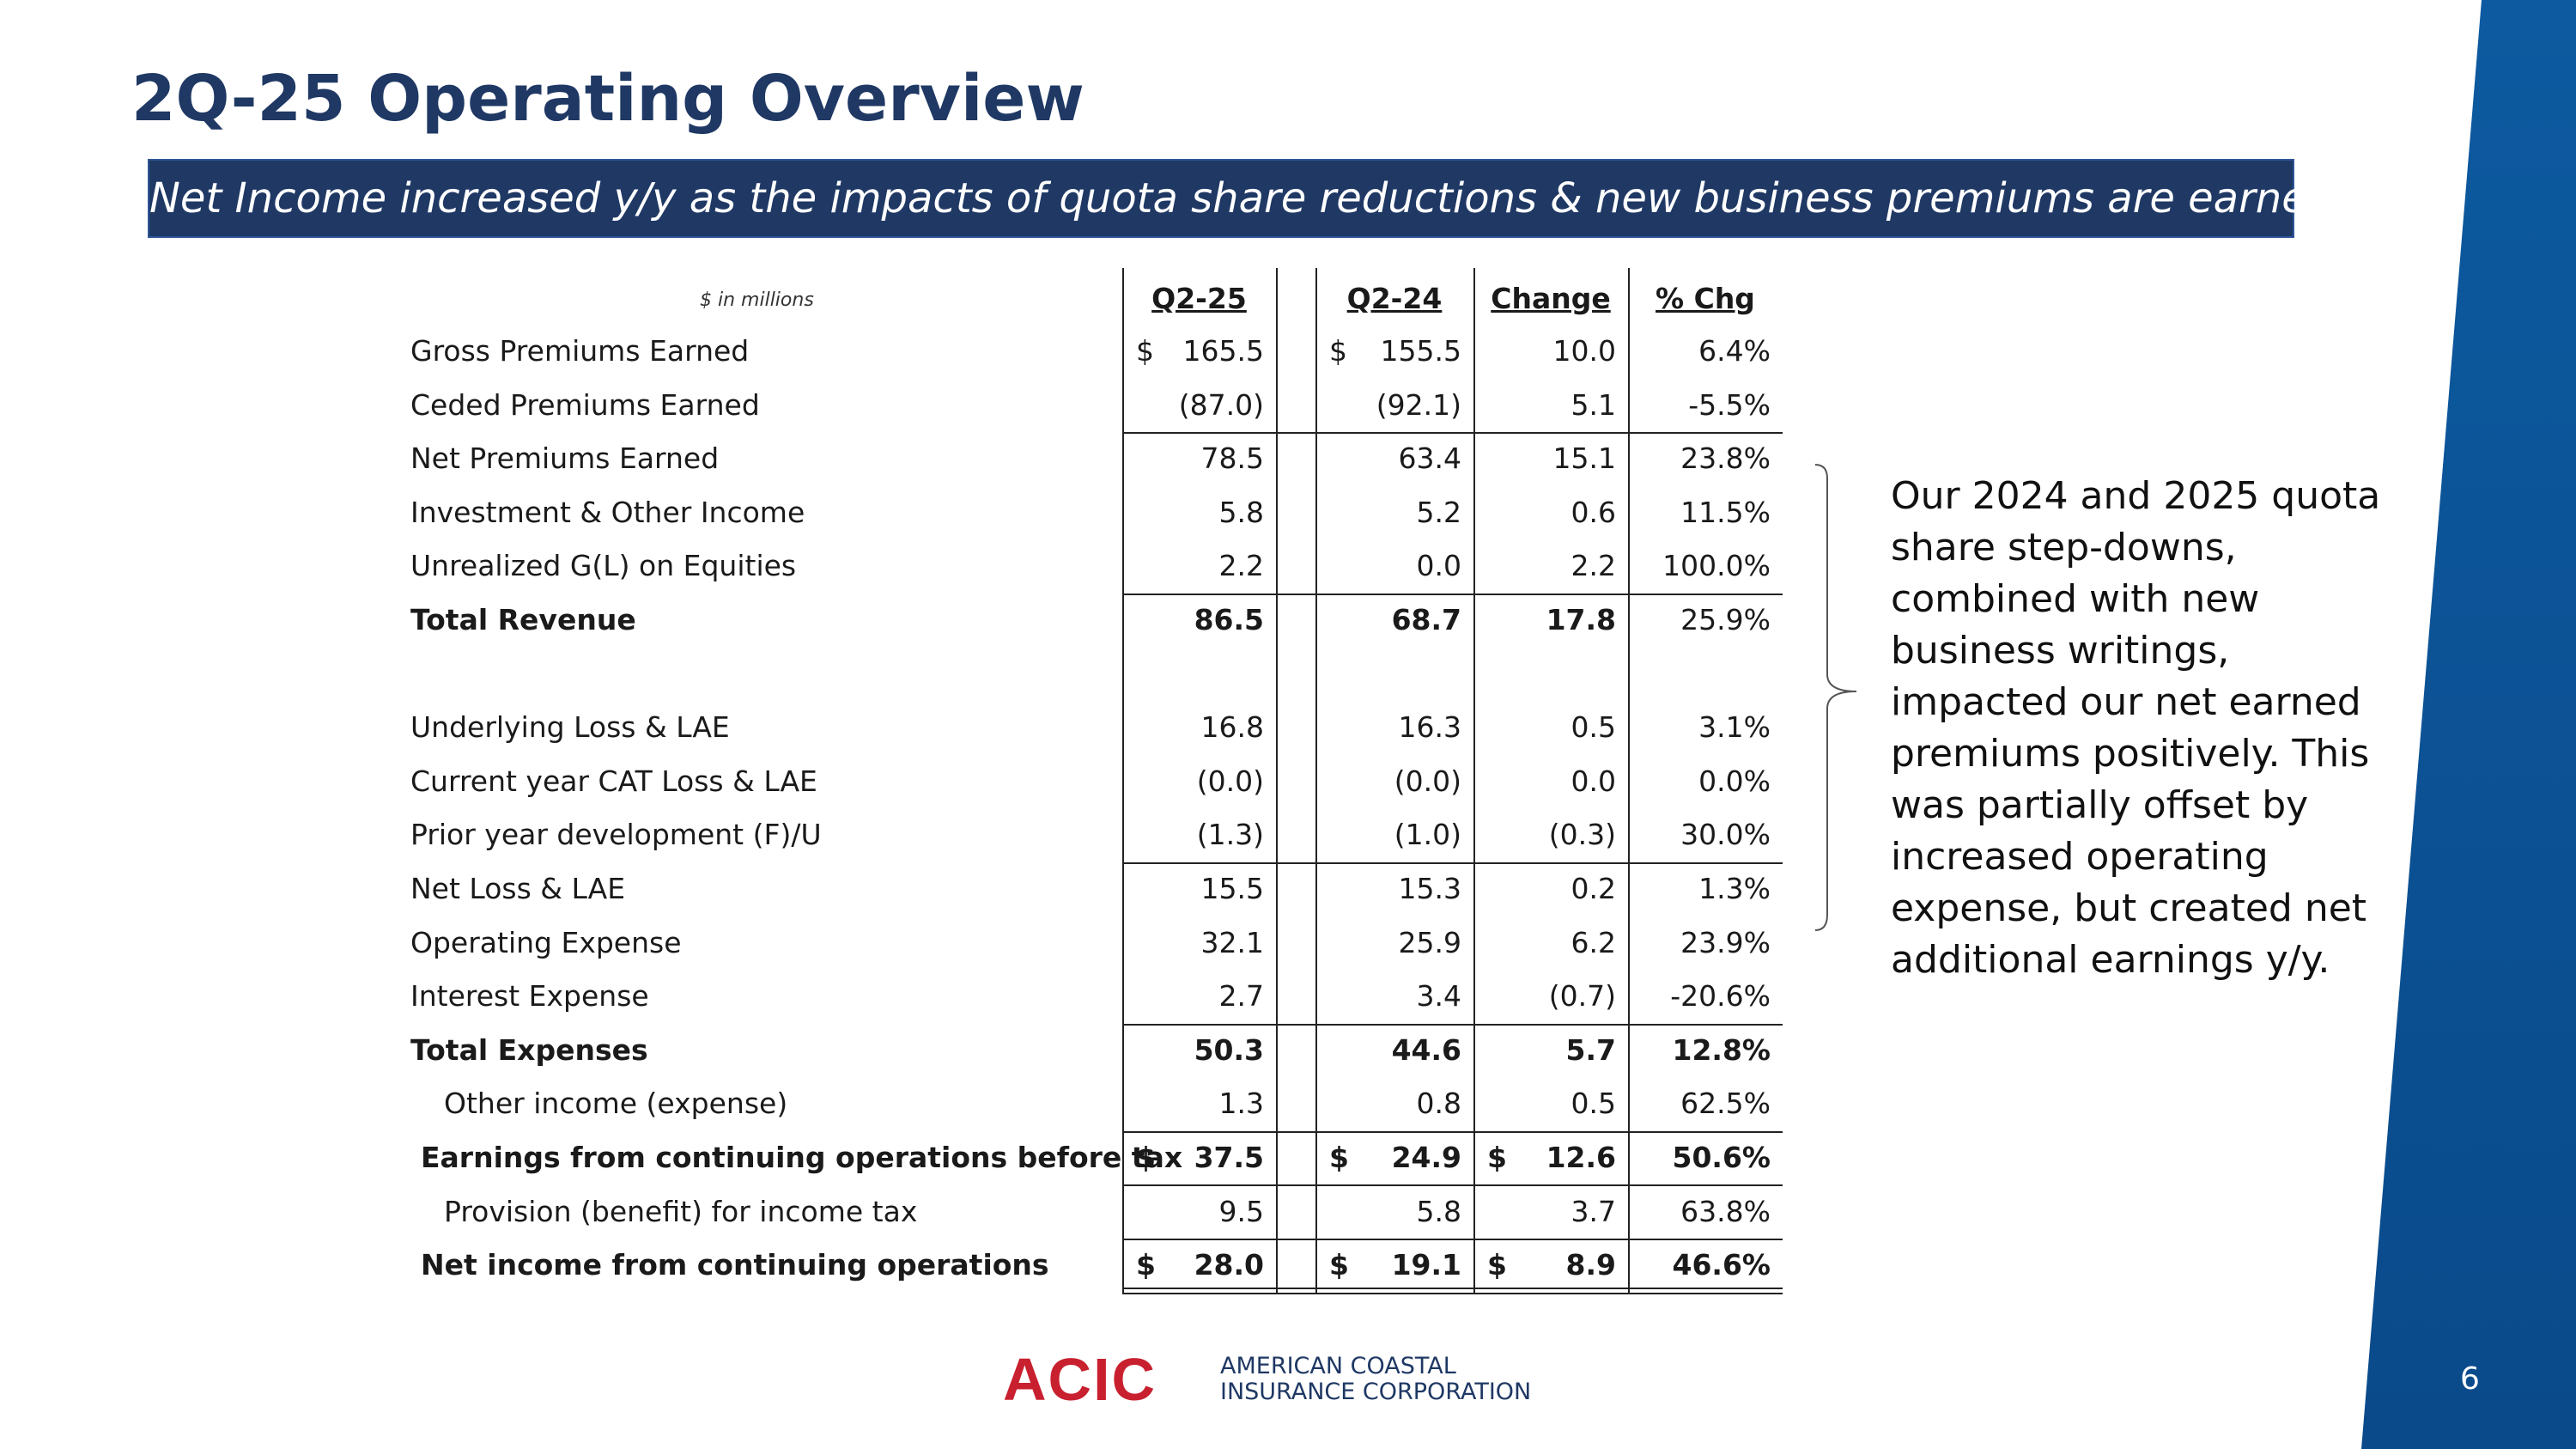  Describe the element at coordinates (614, 781) in the screenshot. I see `row-label: Current year CAT Loss & LAE` at that location.